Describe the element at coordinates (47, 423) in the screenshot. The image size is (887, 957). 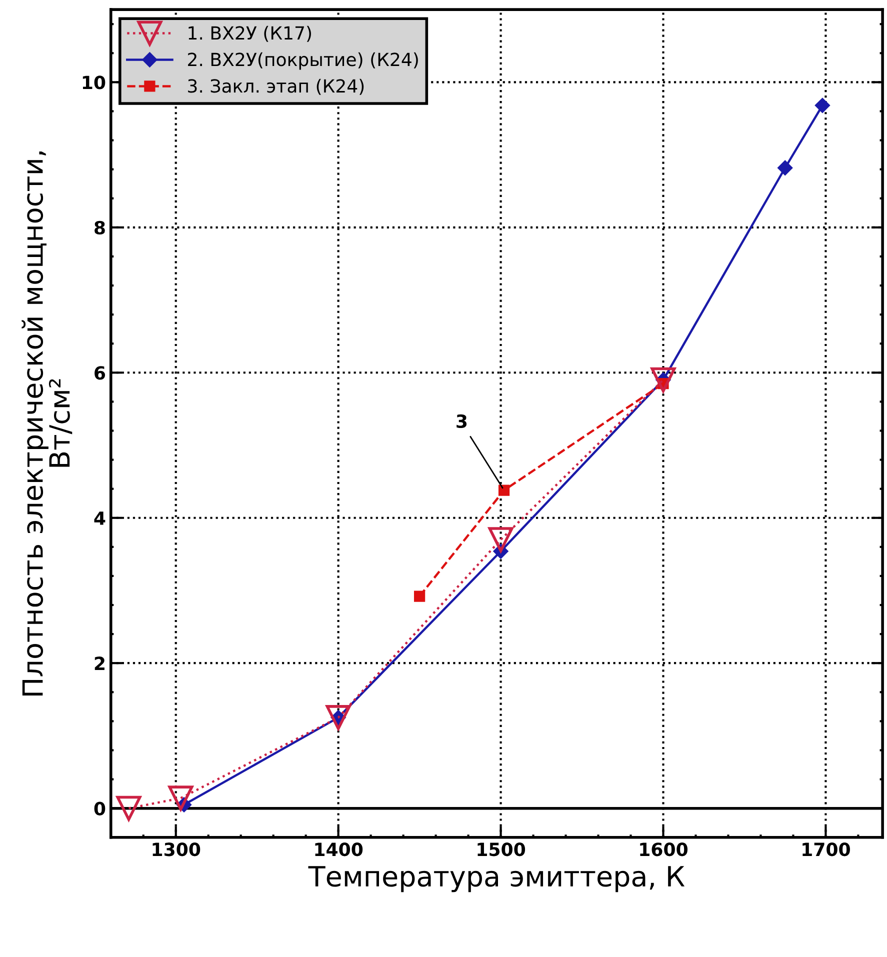
I see `y-axis-title: Плотность электрической мощности, Вт/см²` at that location.